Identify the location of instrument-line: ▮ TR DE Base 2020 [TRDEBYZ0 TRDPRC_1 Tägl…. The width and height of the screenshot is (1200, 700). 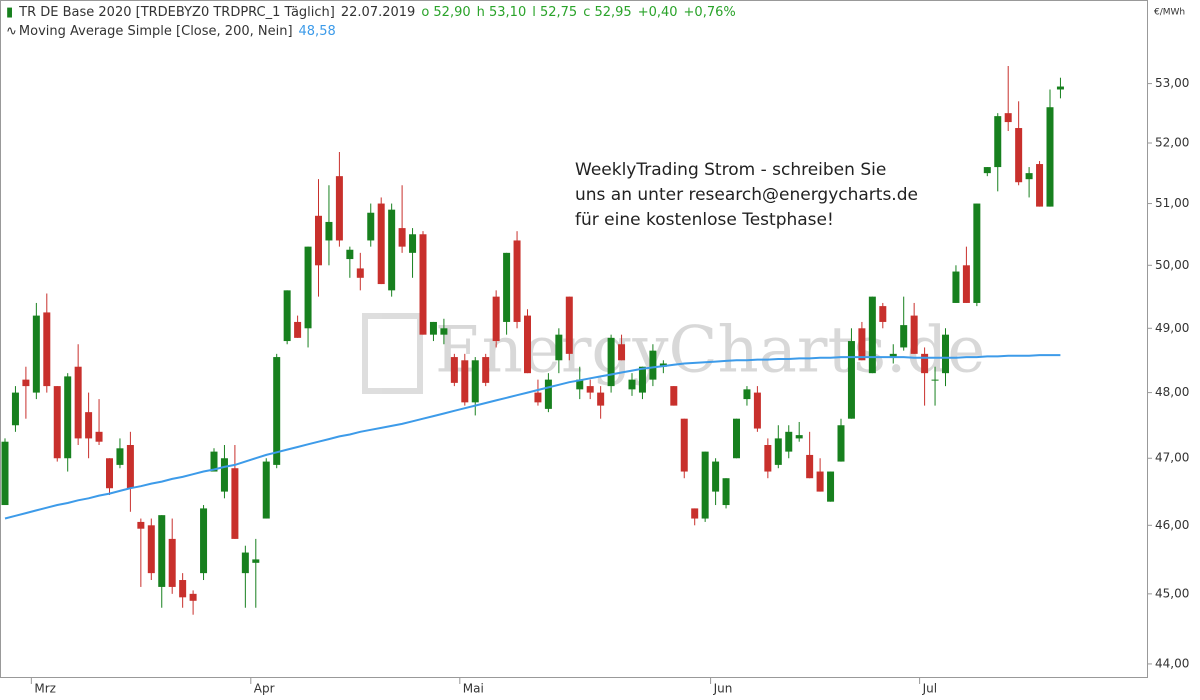
(374, 12).